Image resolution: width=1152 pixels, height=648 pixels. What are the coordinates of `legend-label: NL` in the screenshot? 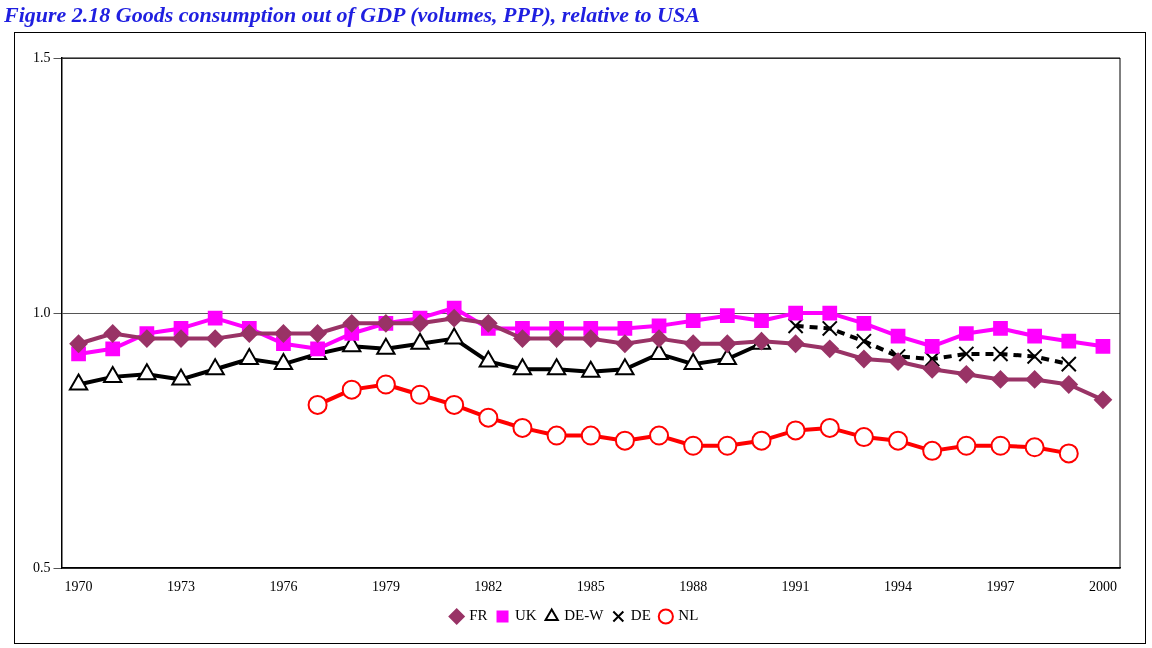 It's located at (688, 615).